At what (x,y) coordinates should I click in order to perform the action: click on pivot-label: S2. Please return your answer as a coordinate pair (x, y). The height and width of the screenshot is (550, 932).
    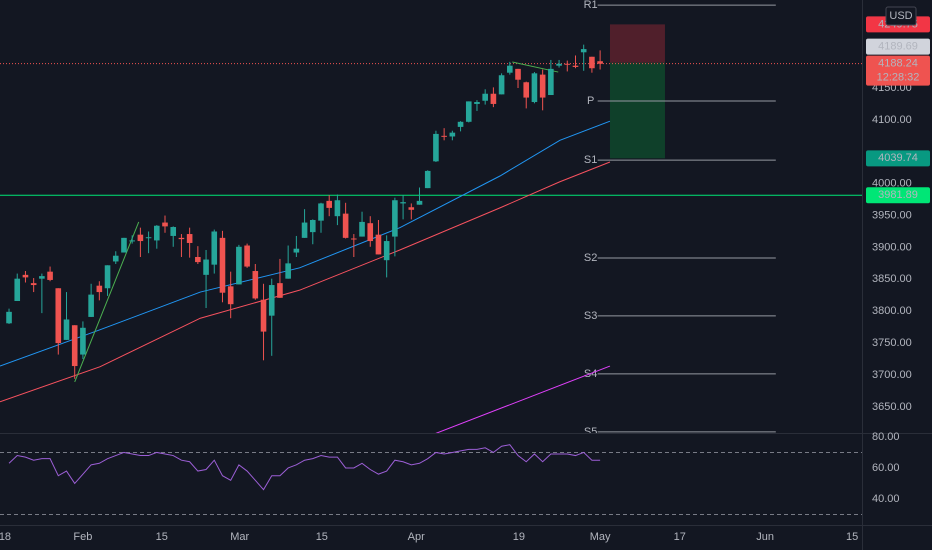
    Looking at the image, I should click on (590, 258).